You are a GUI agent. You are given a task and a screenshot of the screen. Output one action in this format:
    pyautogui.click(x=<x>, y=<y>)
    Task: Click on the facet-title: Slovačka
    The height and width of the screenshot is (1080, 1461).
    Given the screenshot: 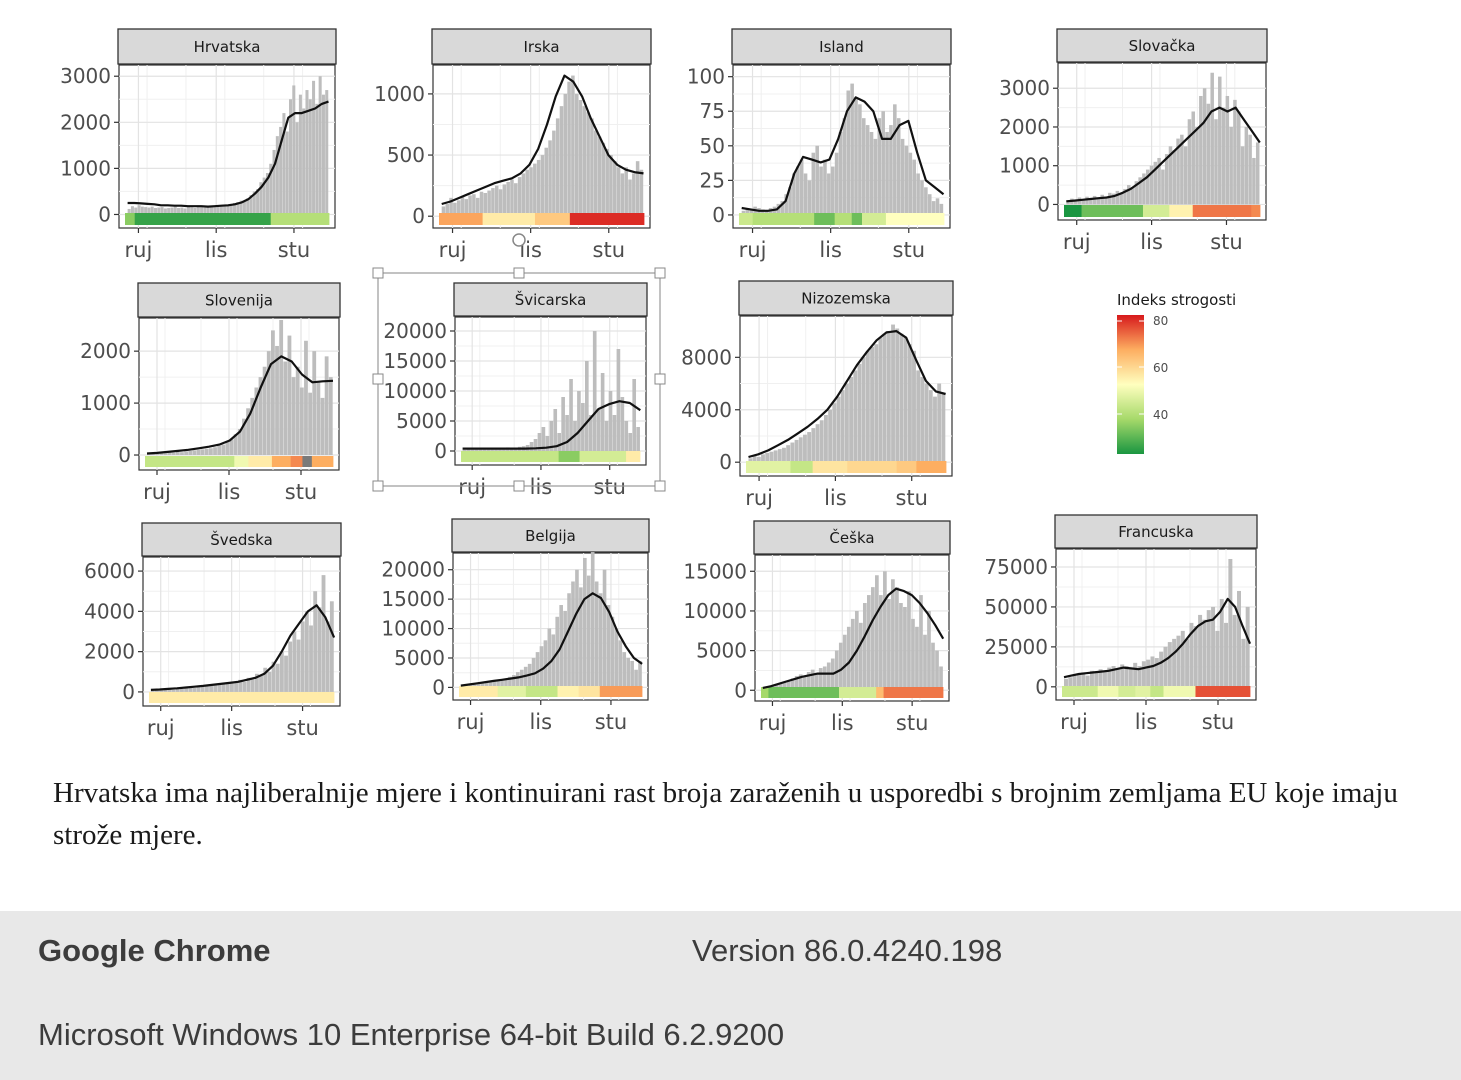 What is the action you would take?
    pyautogui.click(x=1162, y=46)
    